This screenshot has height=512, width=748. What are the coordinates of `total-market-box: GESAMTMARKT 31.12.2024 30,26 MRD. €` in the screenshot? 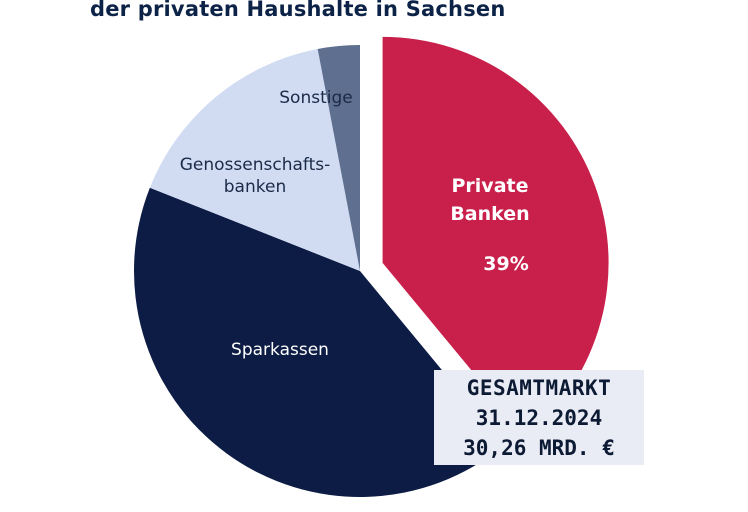 It's located at (539, 417).